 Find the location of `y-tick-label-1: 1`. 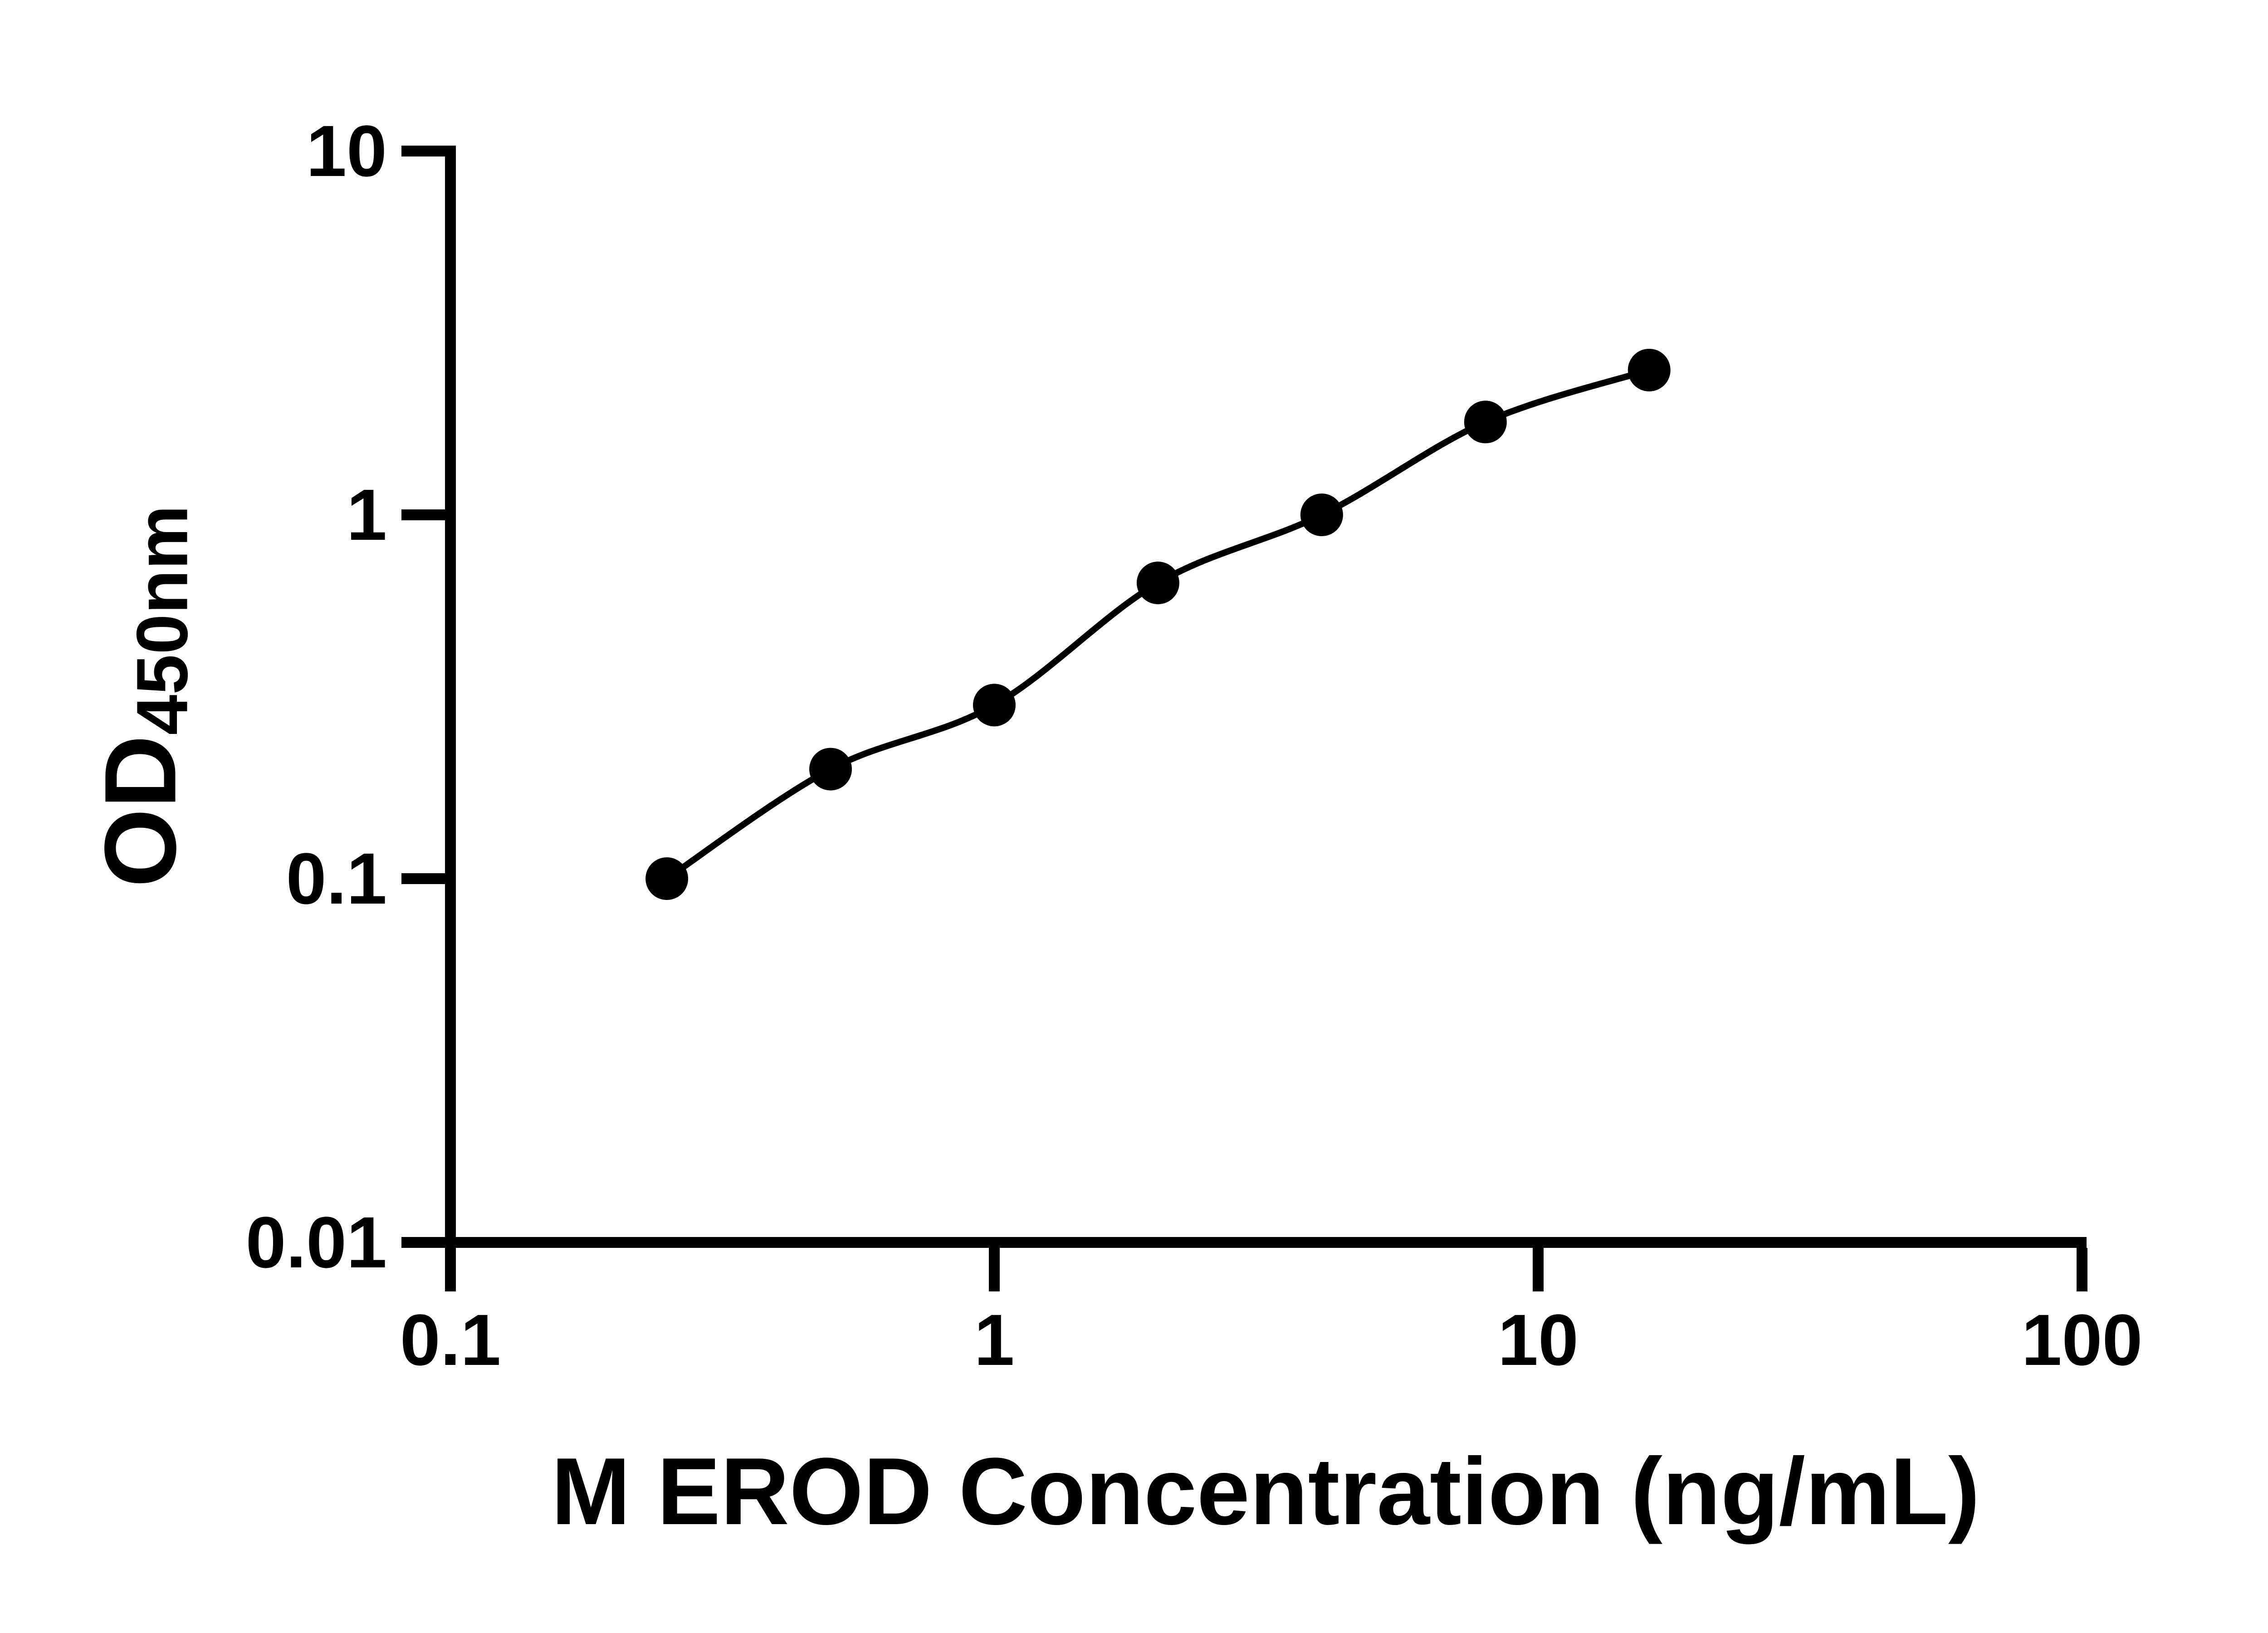

y-tick-label-1: 1 is located at coordinates (367, 514).